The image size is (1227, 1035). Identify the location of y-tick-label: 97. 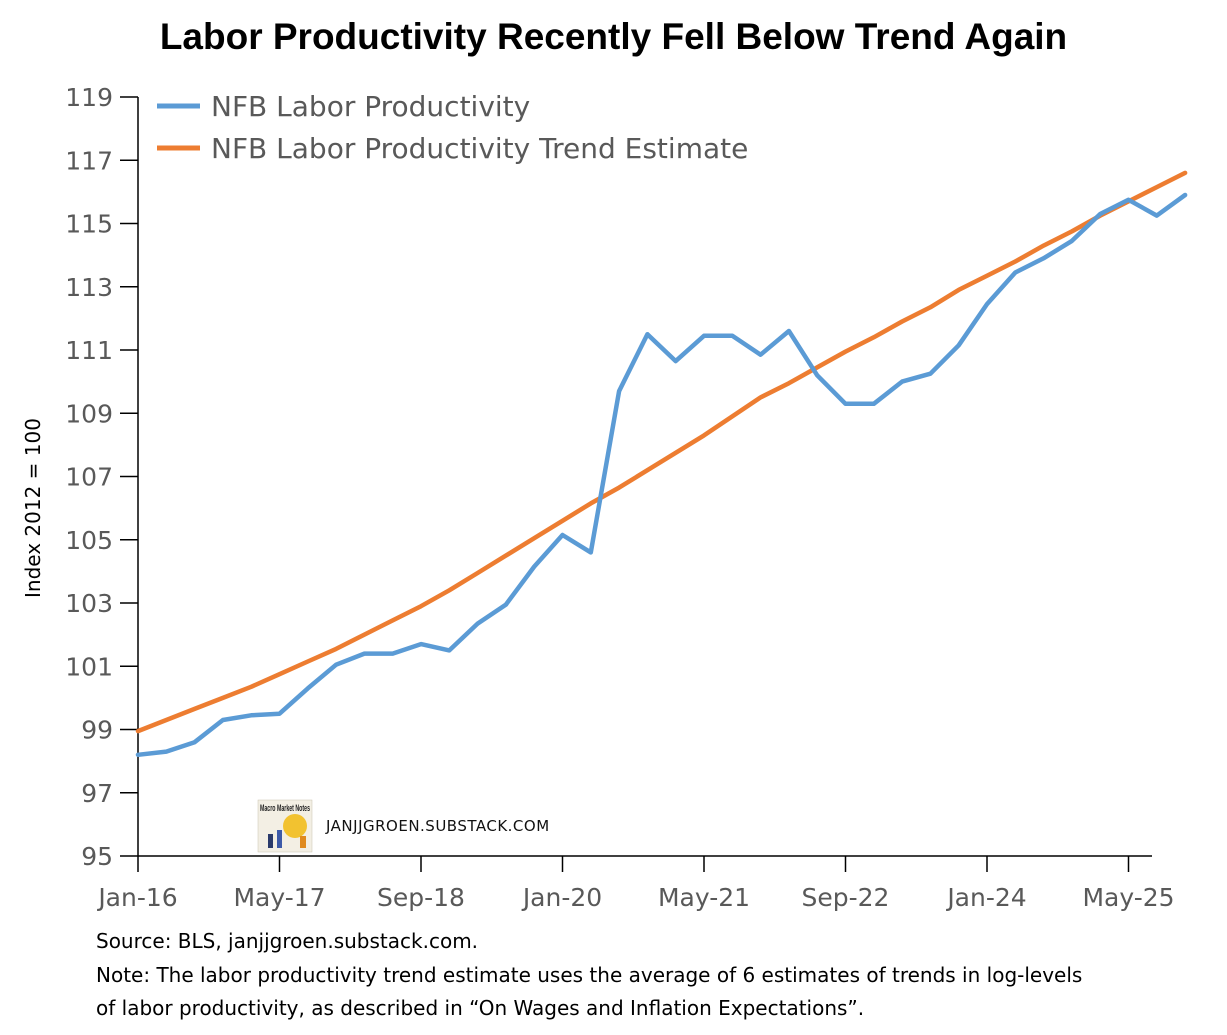
(97, 793).